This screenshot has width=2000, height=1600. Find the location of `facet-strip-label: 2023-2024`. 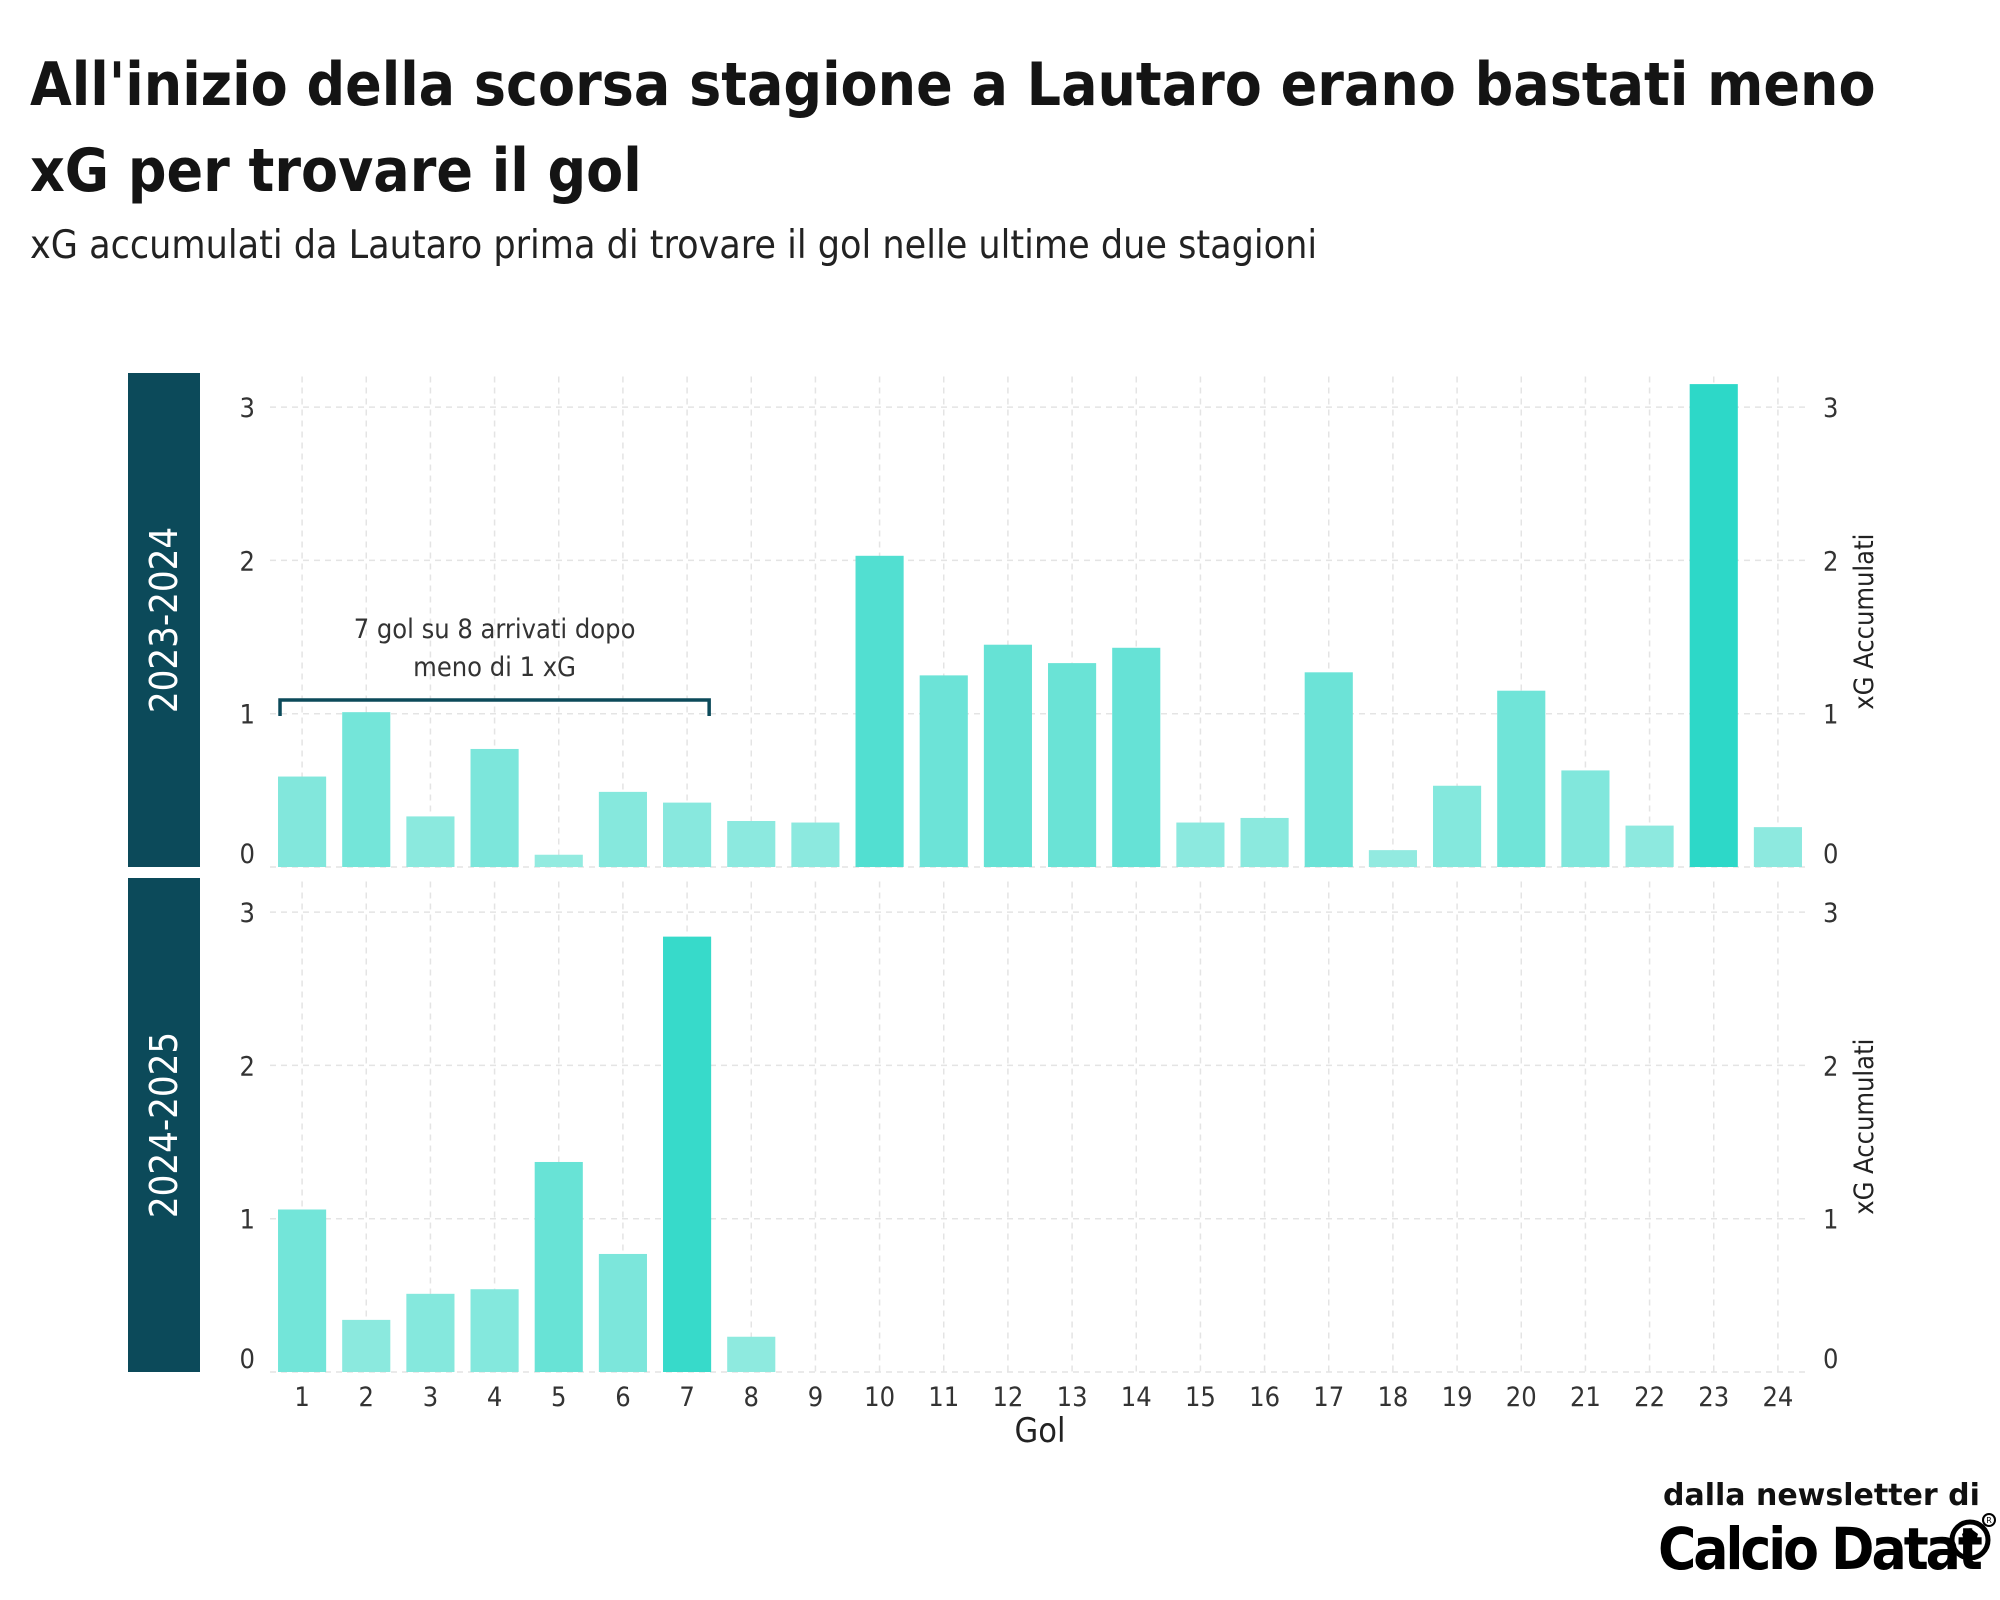

facet-strip-label: 2023-2024 is located at coordinates (164, 620).